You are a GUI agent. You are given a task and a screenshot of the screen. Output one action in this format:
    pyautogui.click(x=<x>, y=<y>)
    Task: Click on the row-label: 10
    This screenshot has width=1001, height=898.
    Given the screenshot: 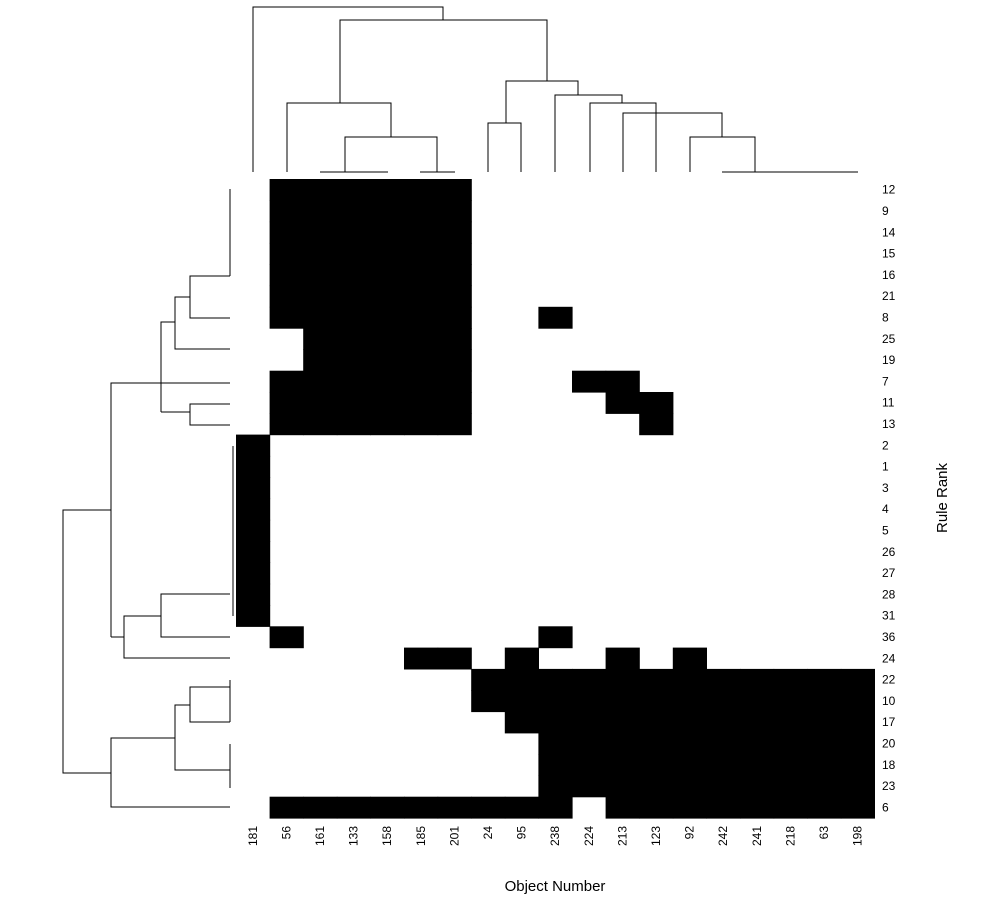 What is the action you would take?
    pyautogui.click(x=889, y=701)
    